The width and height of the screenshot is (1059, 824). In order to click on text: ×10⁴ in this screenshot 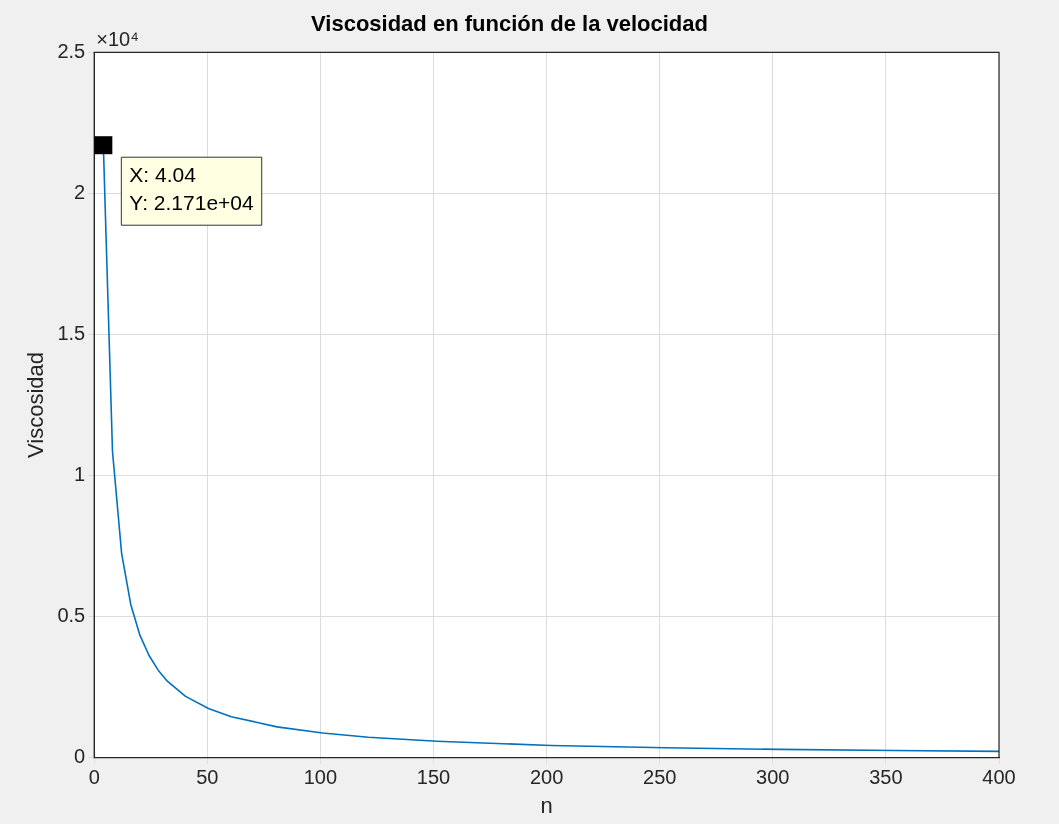, I will do `click(117, 38)`.